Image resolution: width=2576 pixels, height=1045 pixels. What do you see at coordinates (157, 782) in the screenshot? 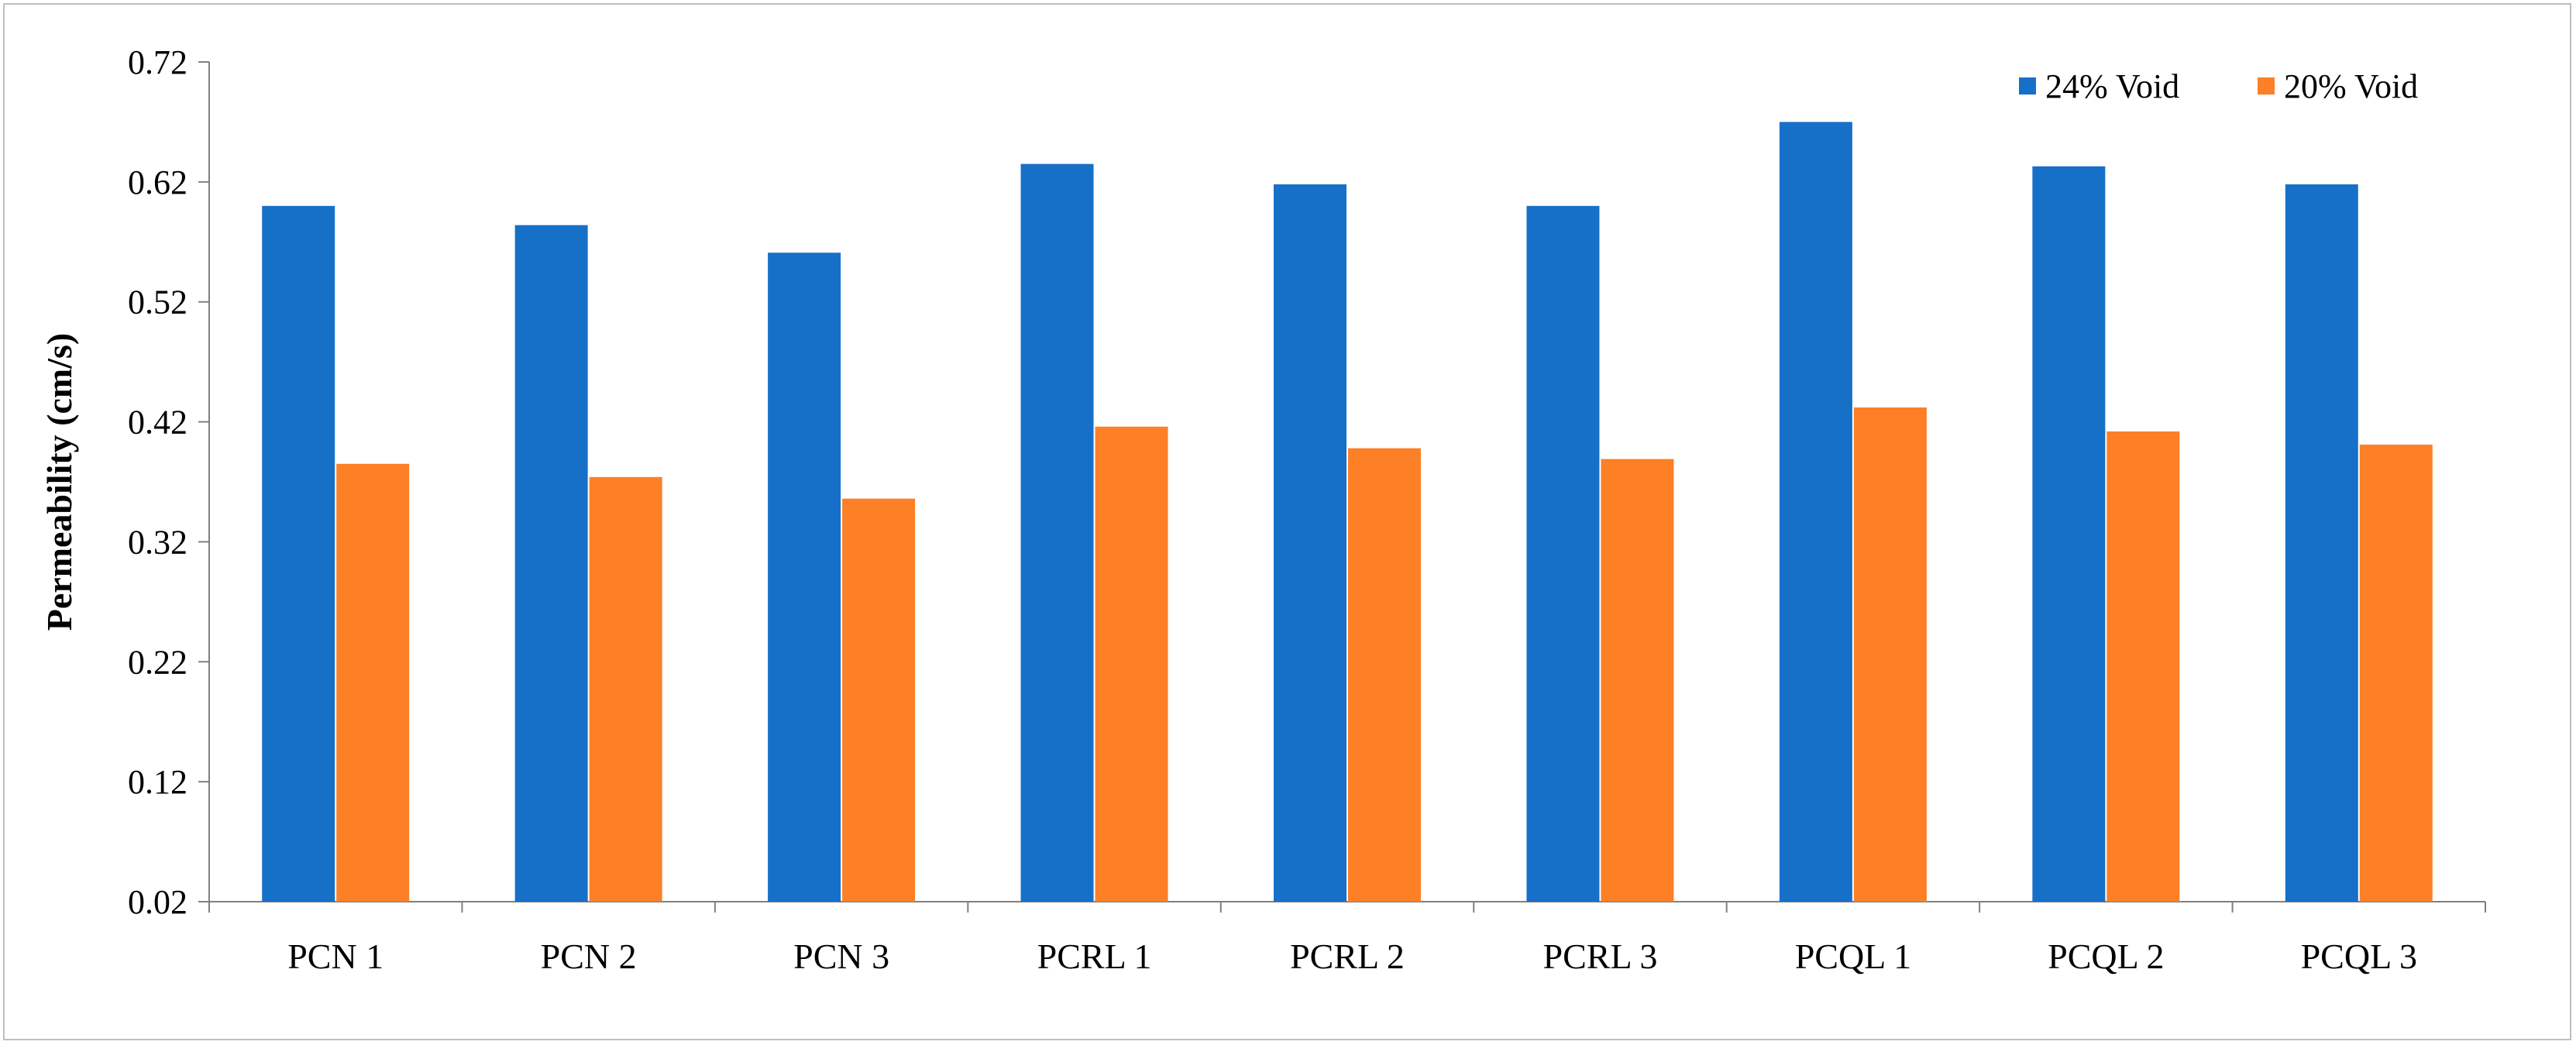
I see `y-tick-label: 0.12` at bounding box center [157, 782].